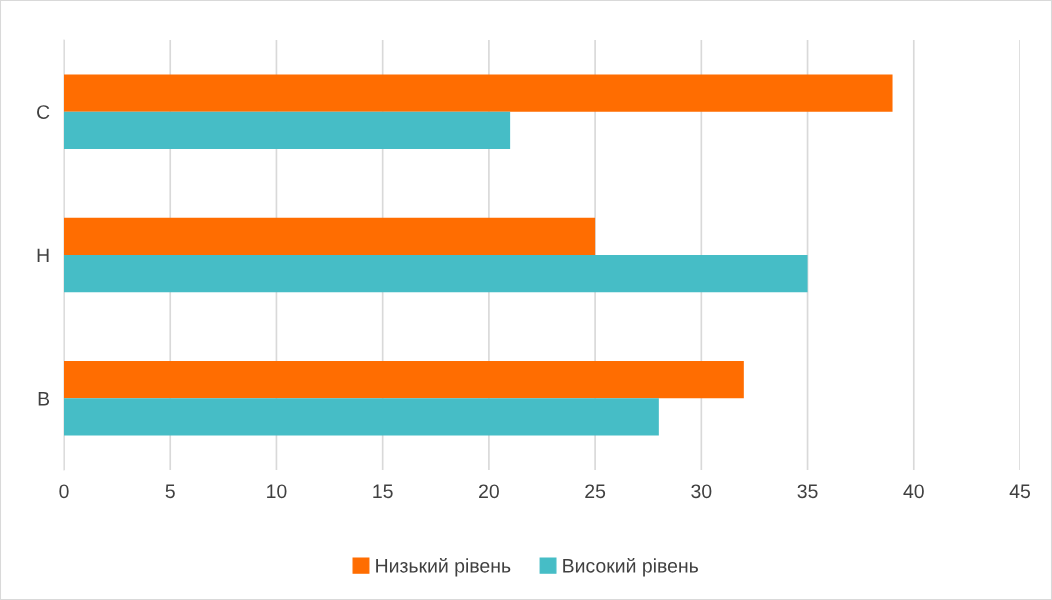 This screenshot has width=1052, height=600. Describe the element at coordinates (489, 491) in the screenshot. I see `x-tick-label: 20` at that location.